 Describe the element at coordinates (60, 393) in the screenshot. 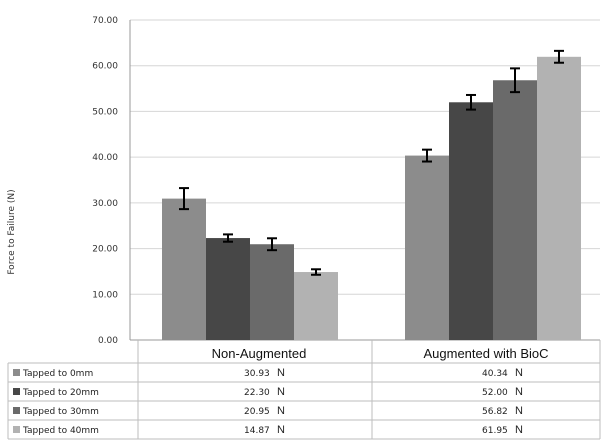

I see `legend-label: Tapped to 20mm` at that location.